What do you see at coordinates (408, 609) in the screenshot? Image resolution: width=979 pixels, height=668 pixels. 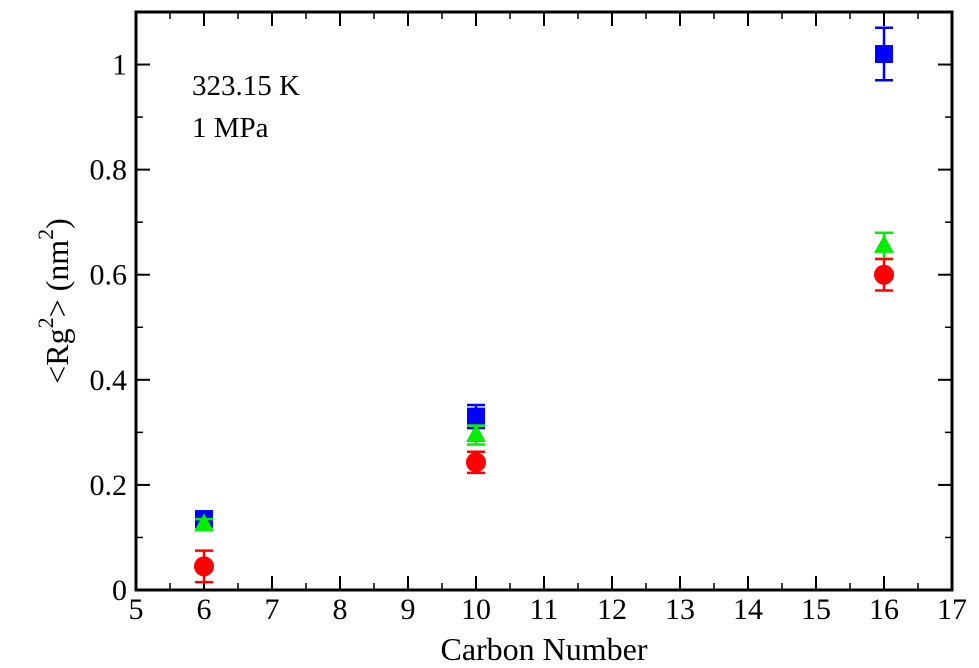 I see `x-tick-label: 9` at bounding box center [408, 609].